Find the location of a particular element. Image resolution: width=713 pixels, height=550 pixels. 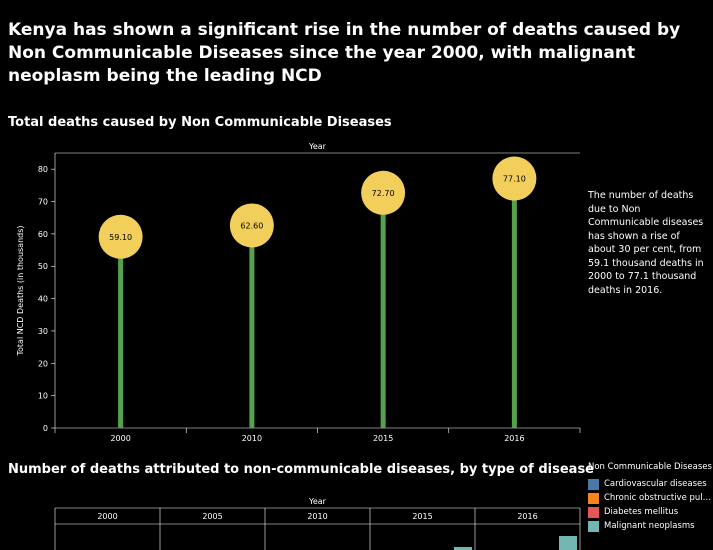

x-tick-label: 2015 is located at coordinates (383, 438).